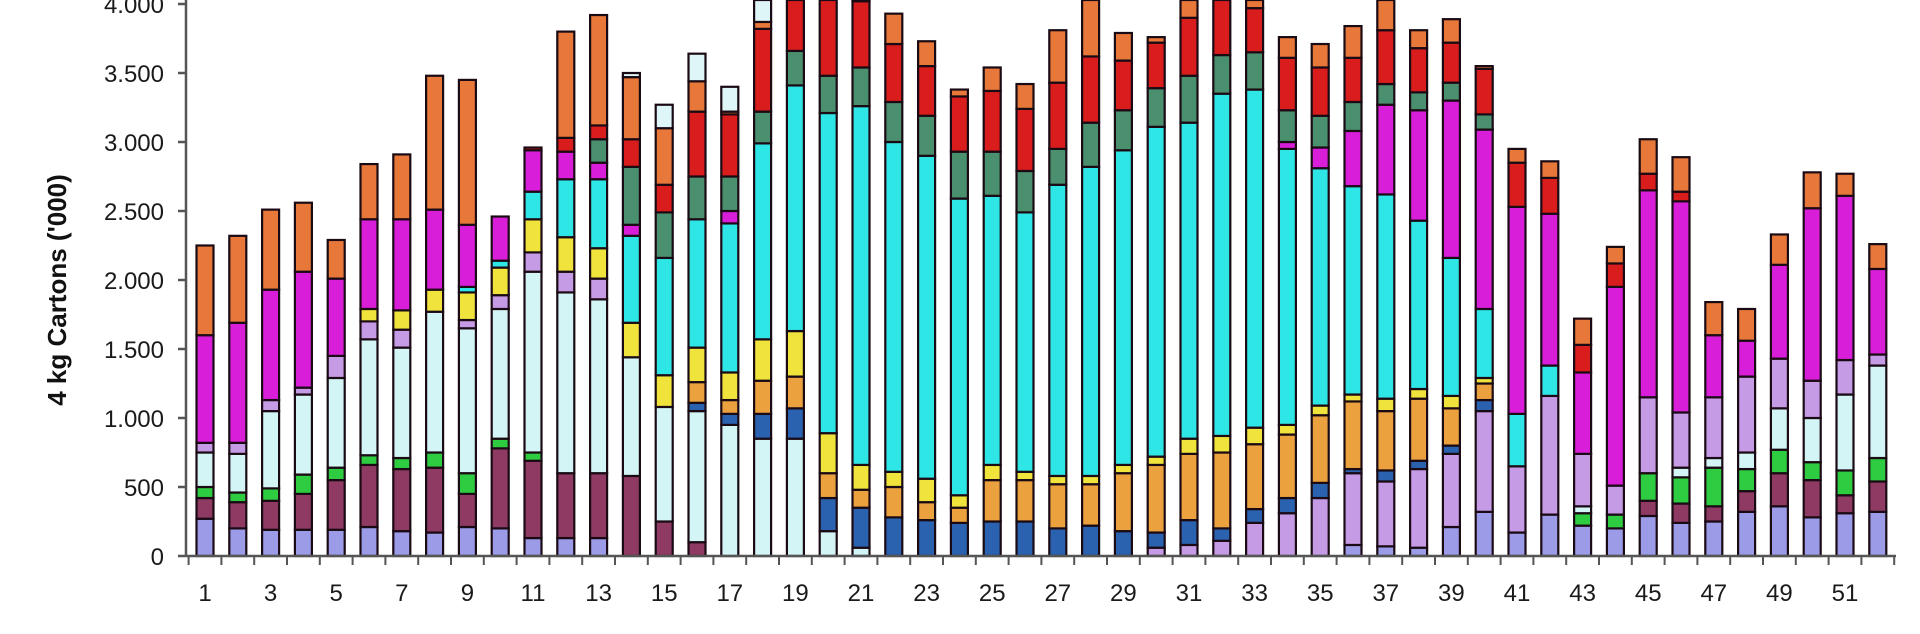 The height and width of the screenshot is (634, 1920). Describe the element at coordinates (157, 557) in the screenshot. I see `y-tick-label: 0` at that location.